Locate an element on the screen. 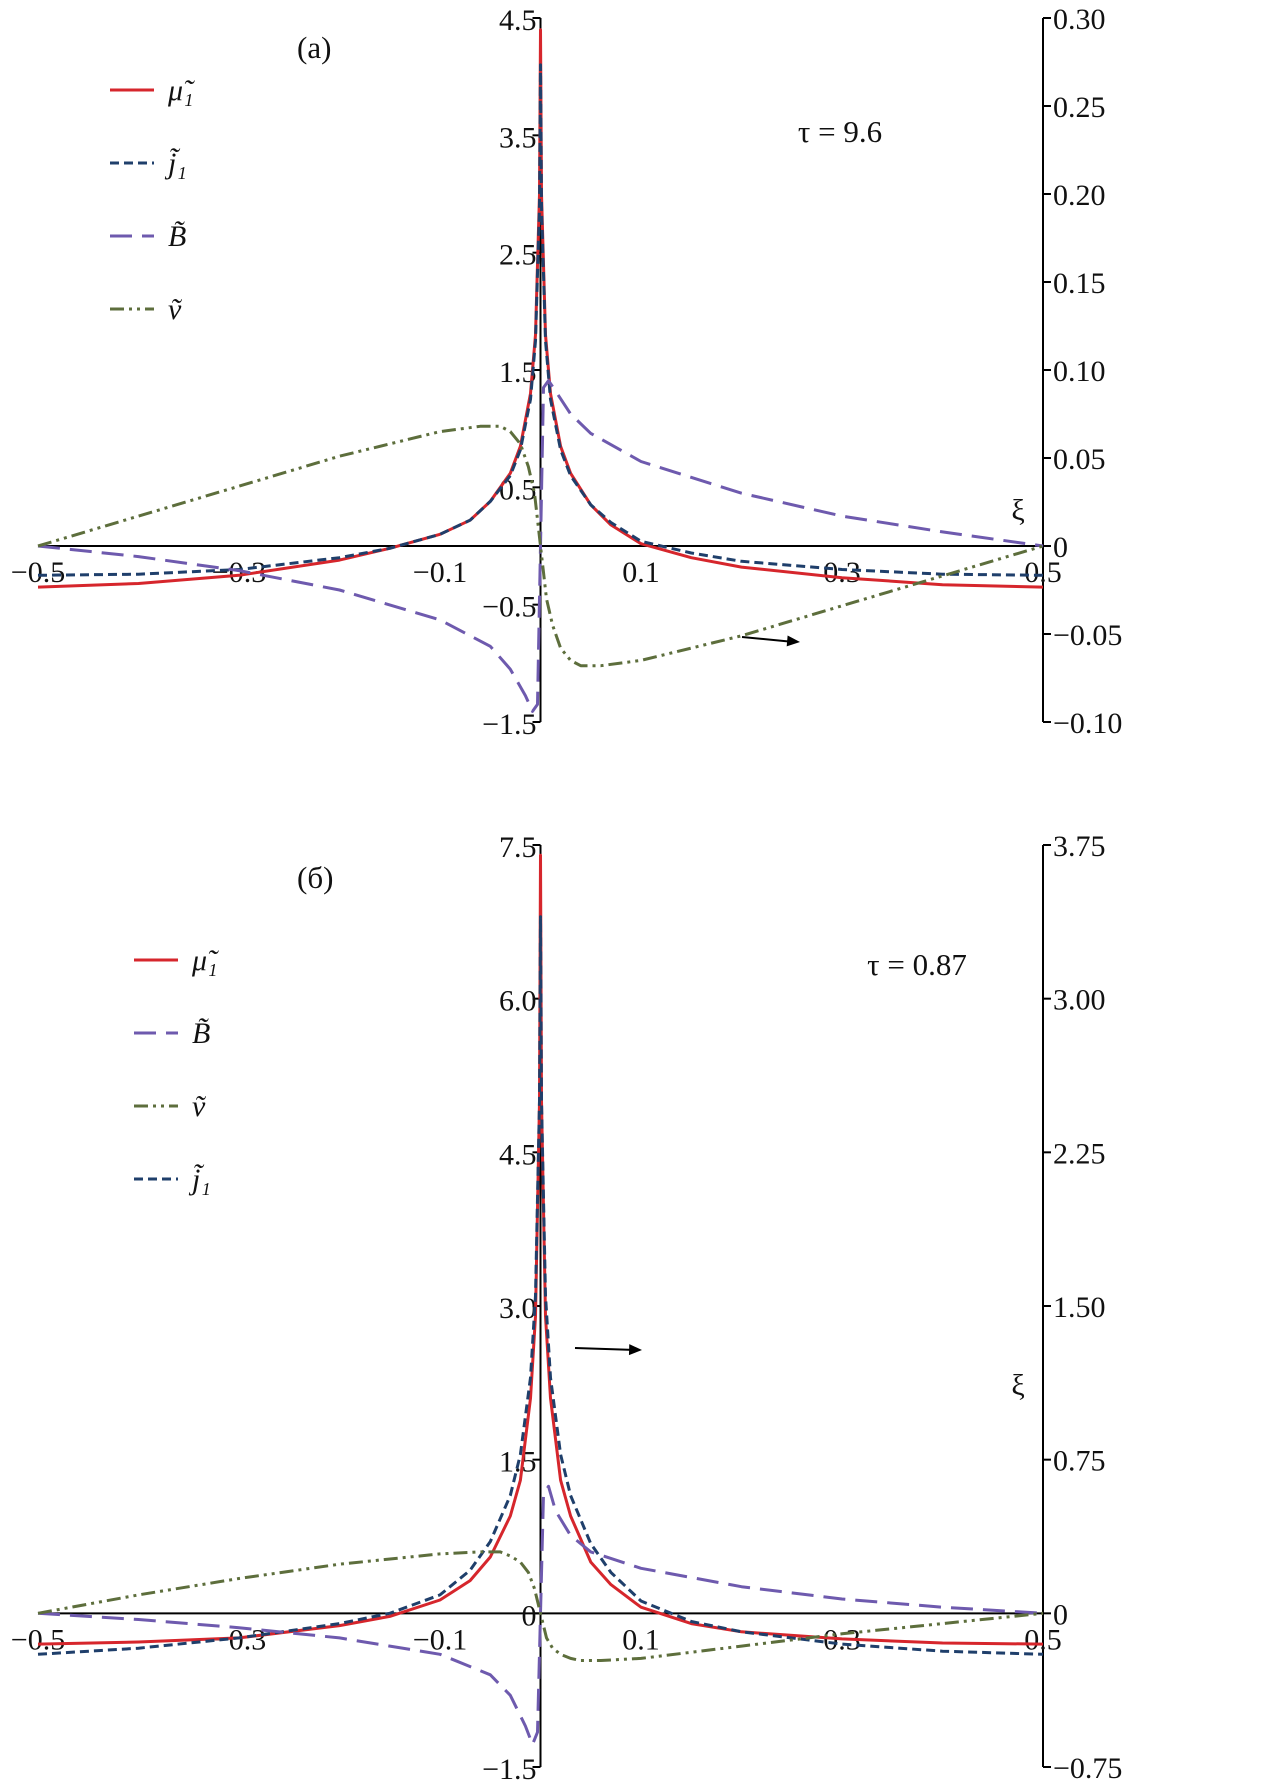 This screenshot has height=1781, width=1287. right-y-tick-label: 0.30 is located at coordinates (1079, 19).